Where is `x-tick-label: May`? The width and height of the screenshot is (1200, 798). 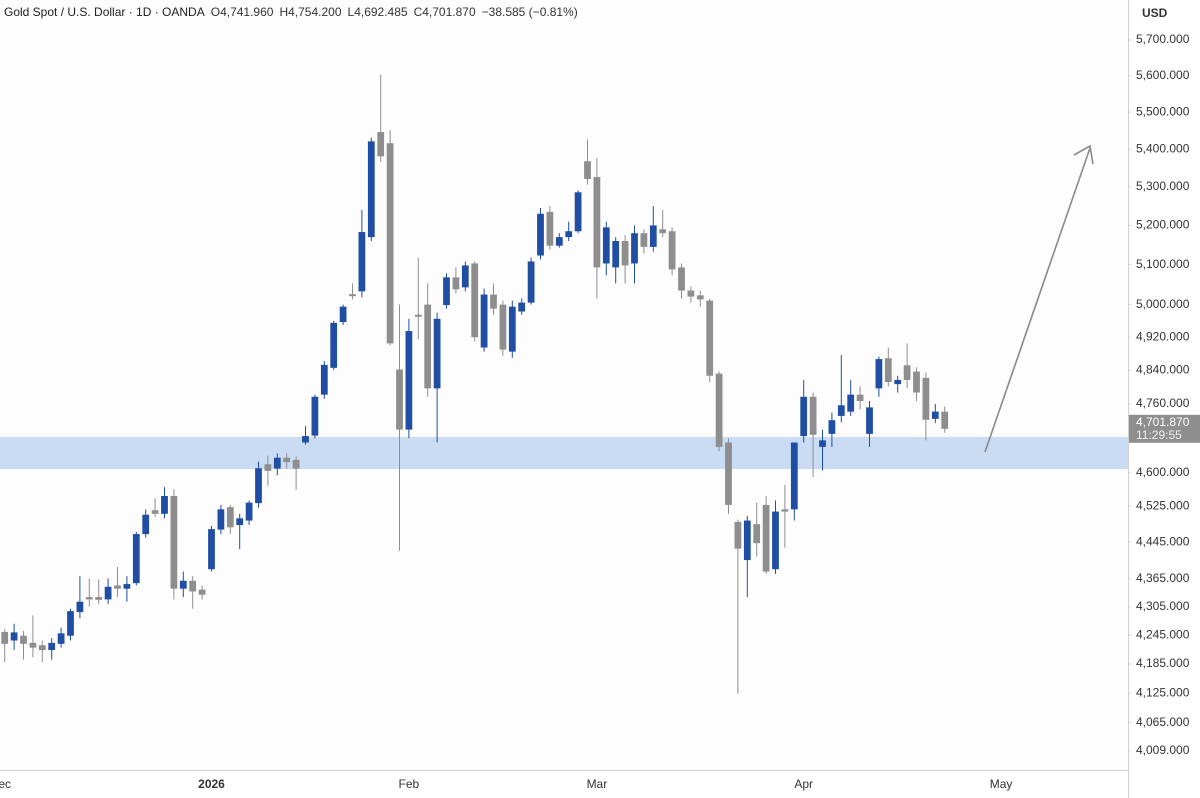 x-tick-label: May is located at coordinates (1001, 784).